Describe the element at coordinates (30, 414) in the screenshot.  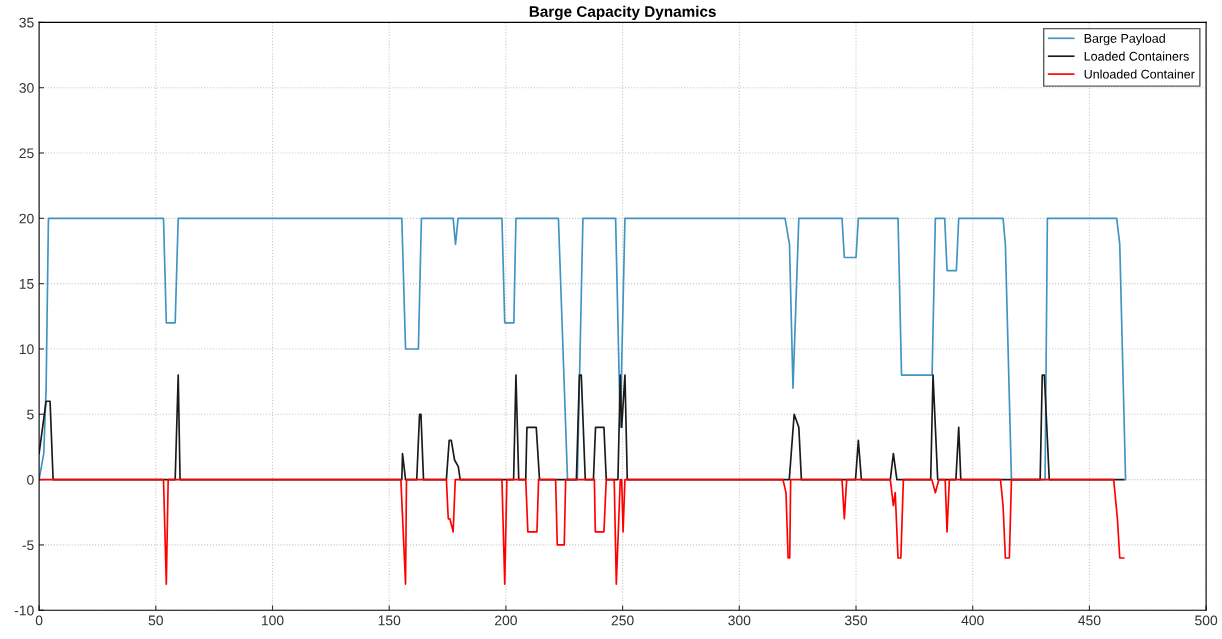
I see `y-tick-label: 5` at that location.